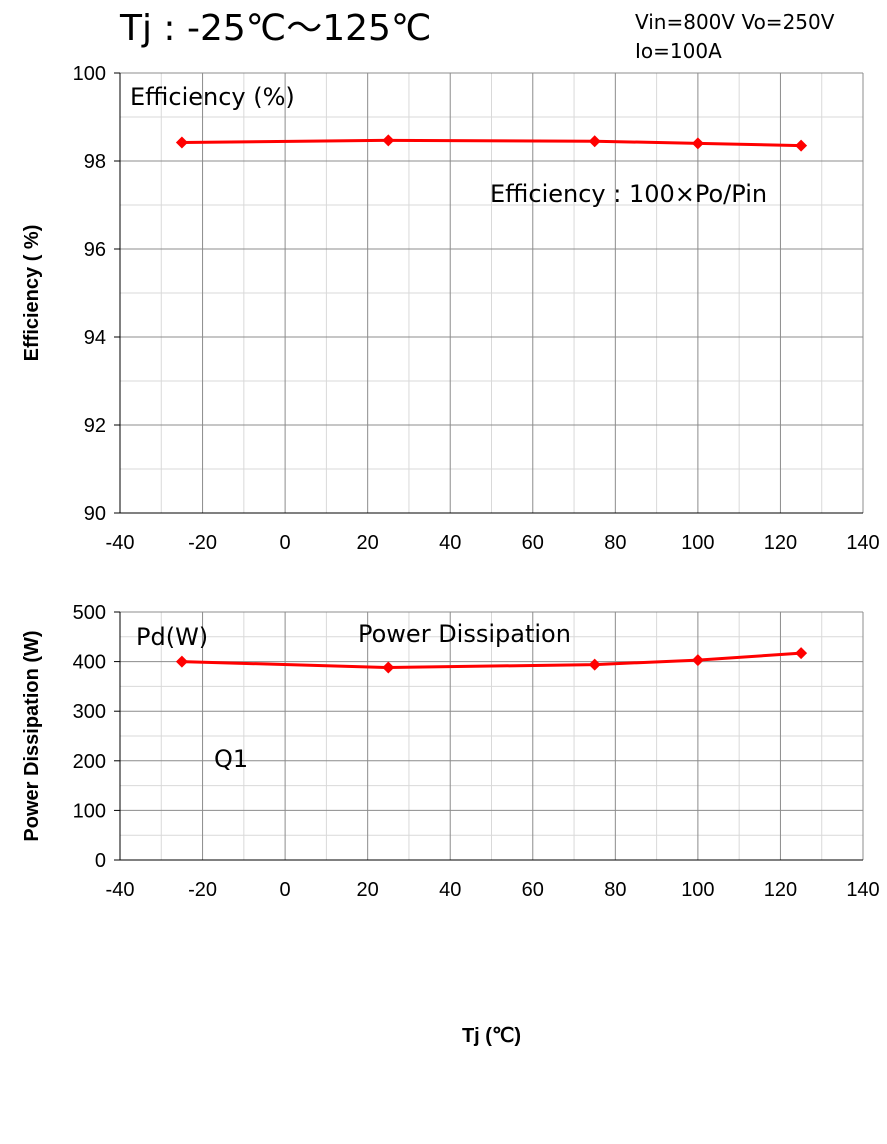 The width and height of the screenshot is (887, 1144). I want to click on y-tick-label: 98, so click(95, 162).